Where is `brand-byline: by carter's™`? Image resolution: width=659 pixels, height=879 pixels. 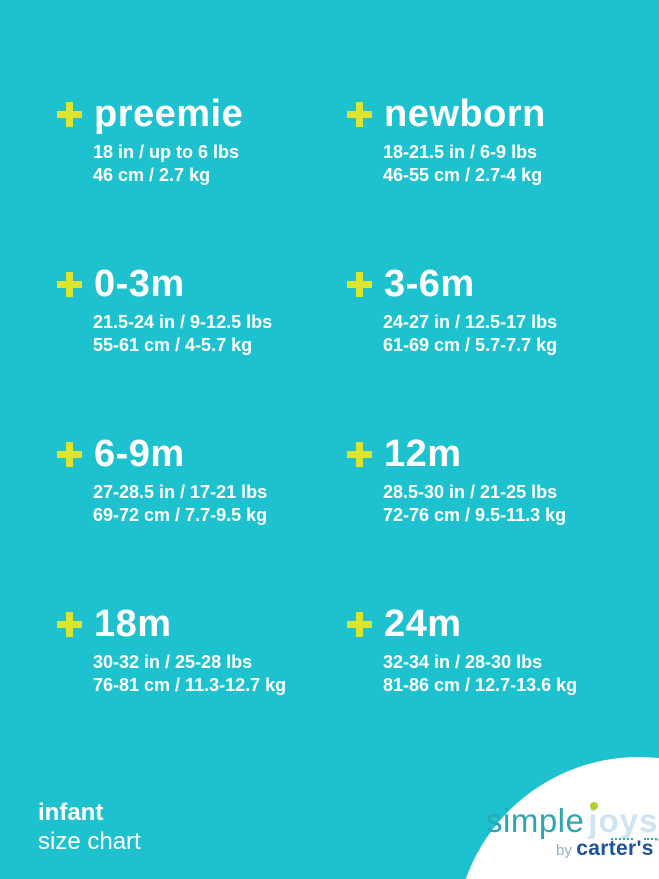 brand-byline: by carter's™ is located at coordinates (607, 849).